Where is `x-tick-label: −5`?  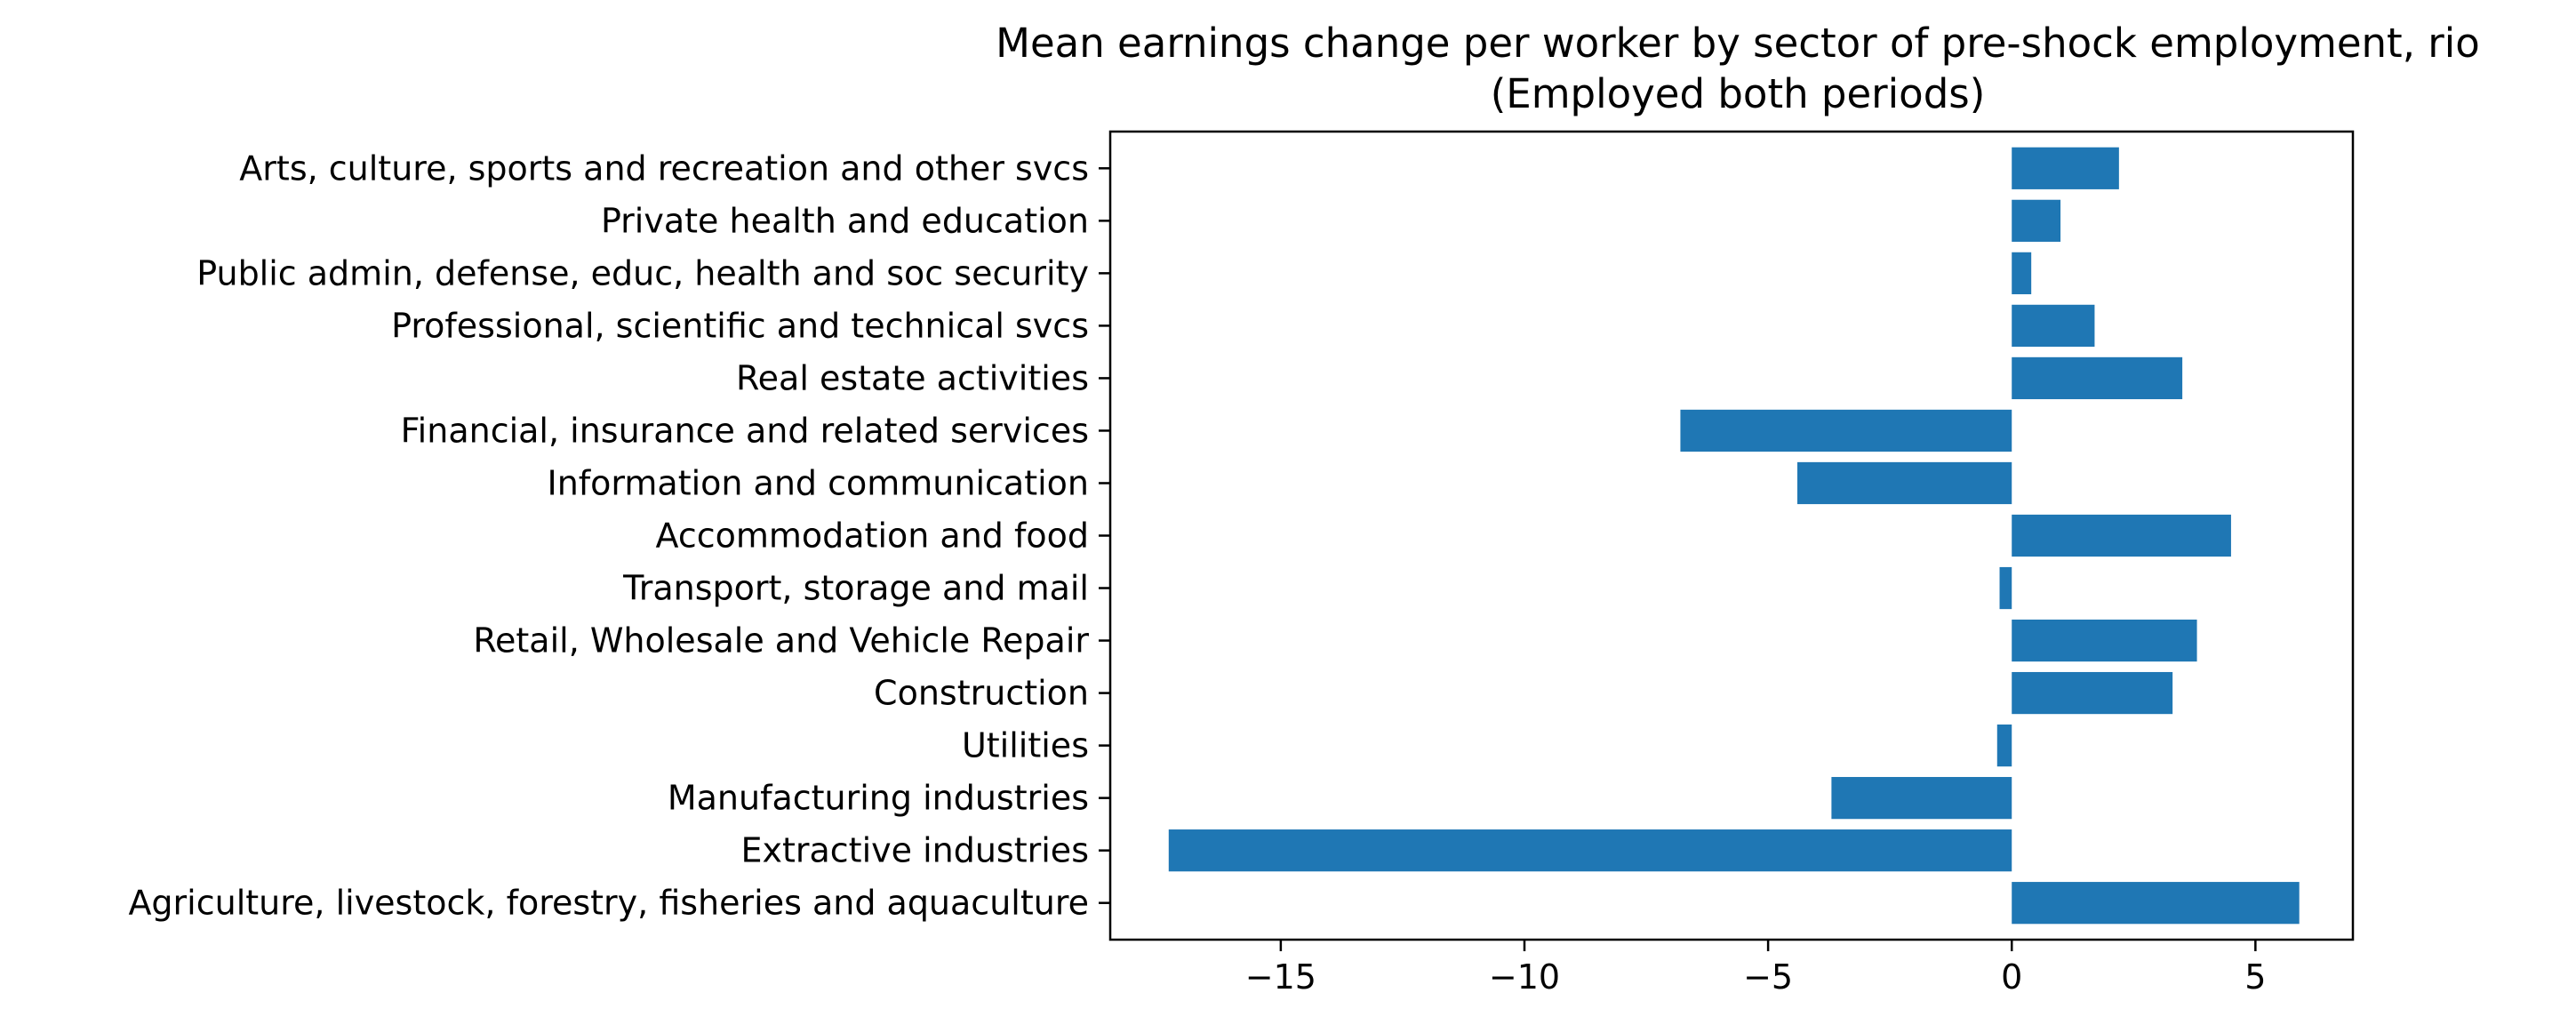 x-tick-label: −5 is located at coordinates (1768, 977).